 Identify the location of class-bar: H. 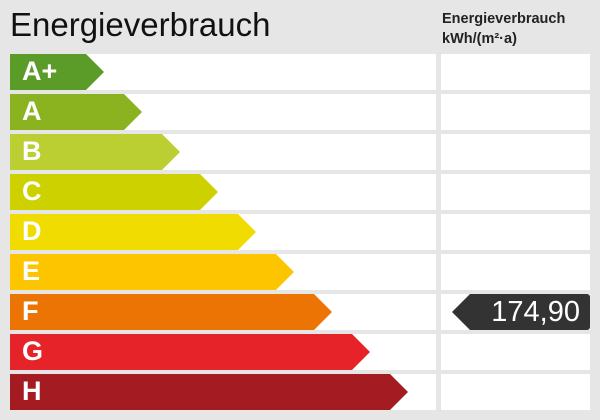
(209, 392).